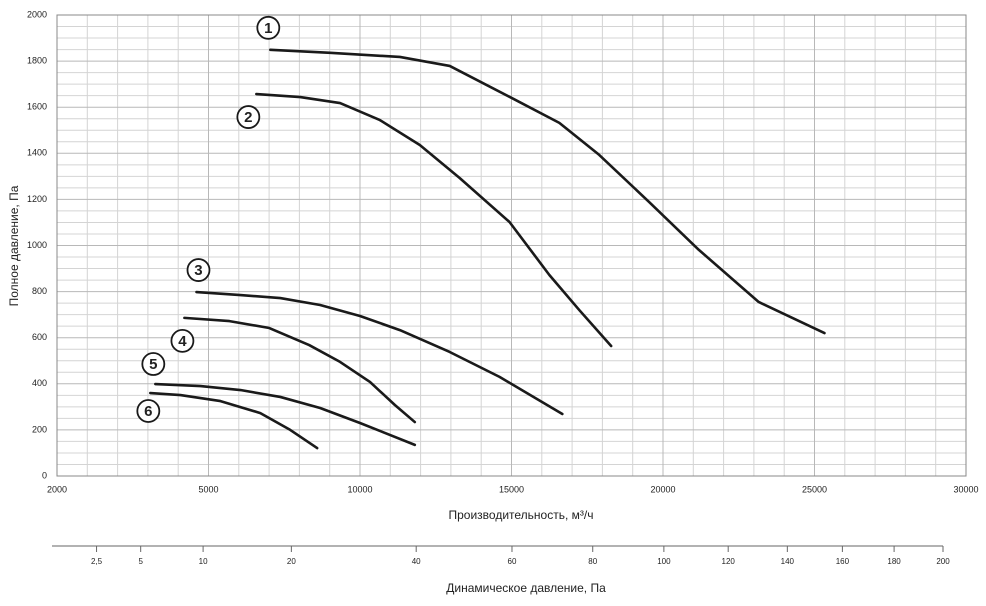 This screenshot has height=606, width=986. I want to click on y-tick-label: 1800, so click(37, 60).